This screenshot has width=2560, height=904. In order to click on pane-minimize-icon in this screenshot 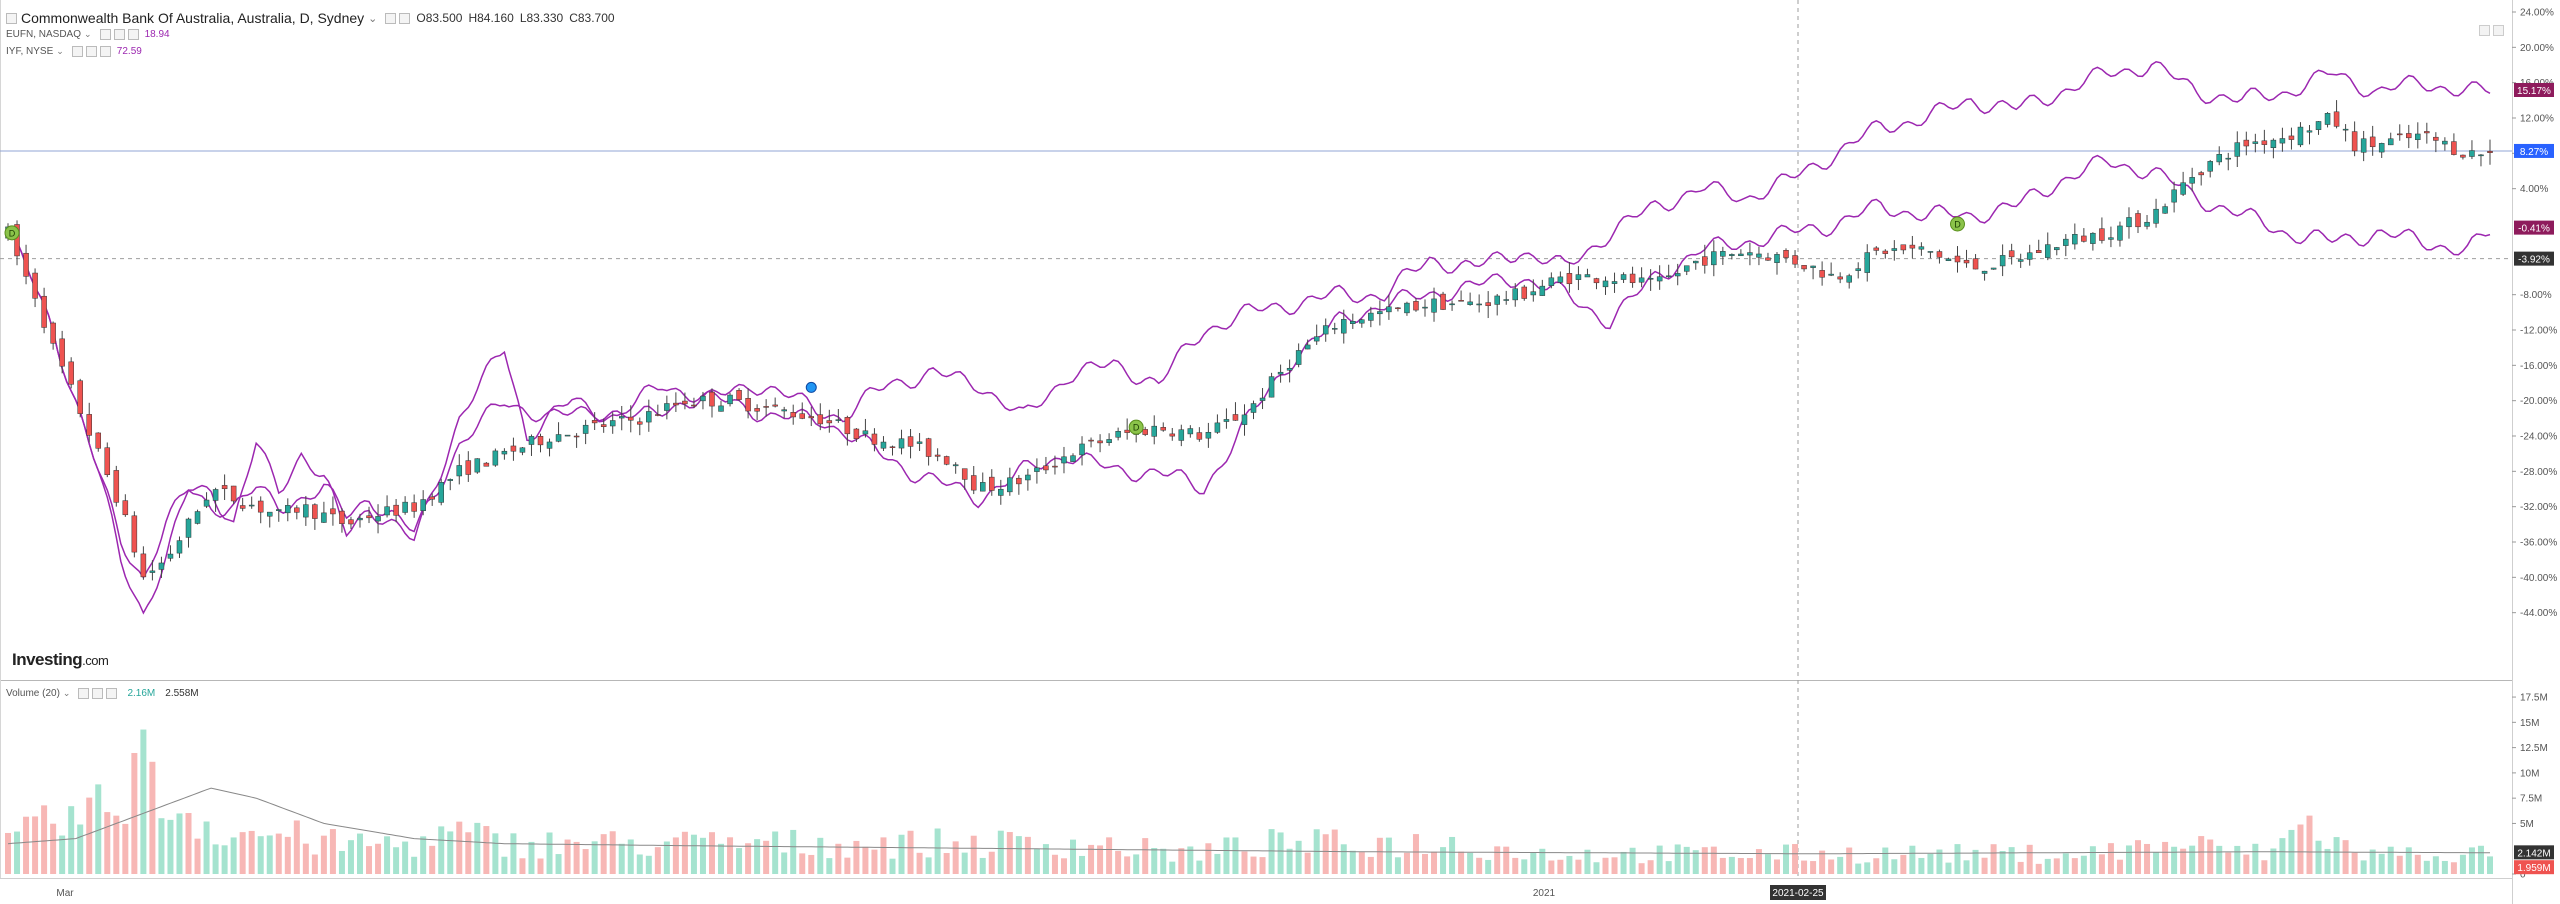, I will do `click(2498, 30)`.